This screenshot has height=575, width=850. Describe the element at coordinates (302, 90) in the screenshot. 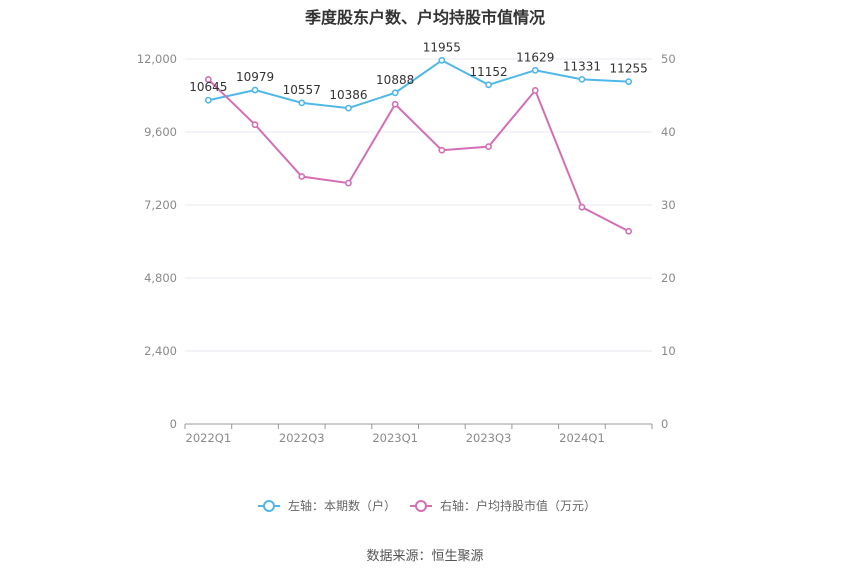

I see `data-label: 10557` at that location.